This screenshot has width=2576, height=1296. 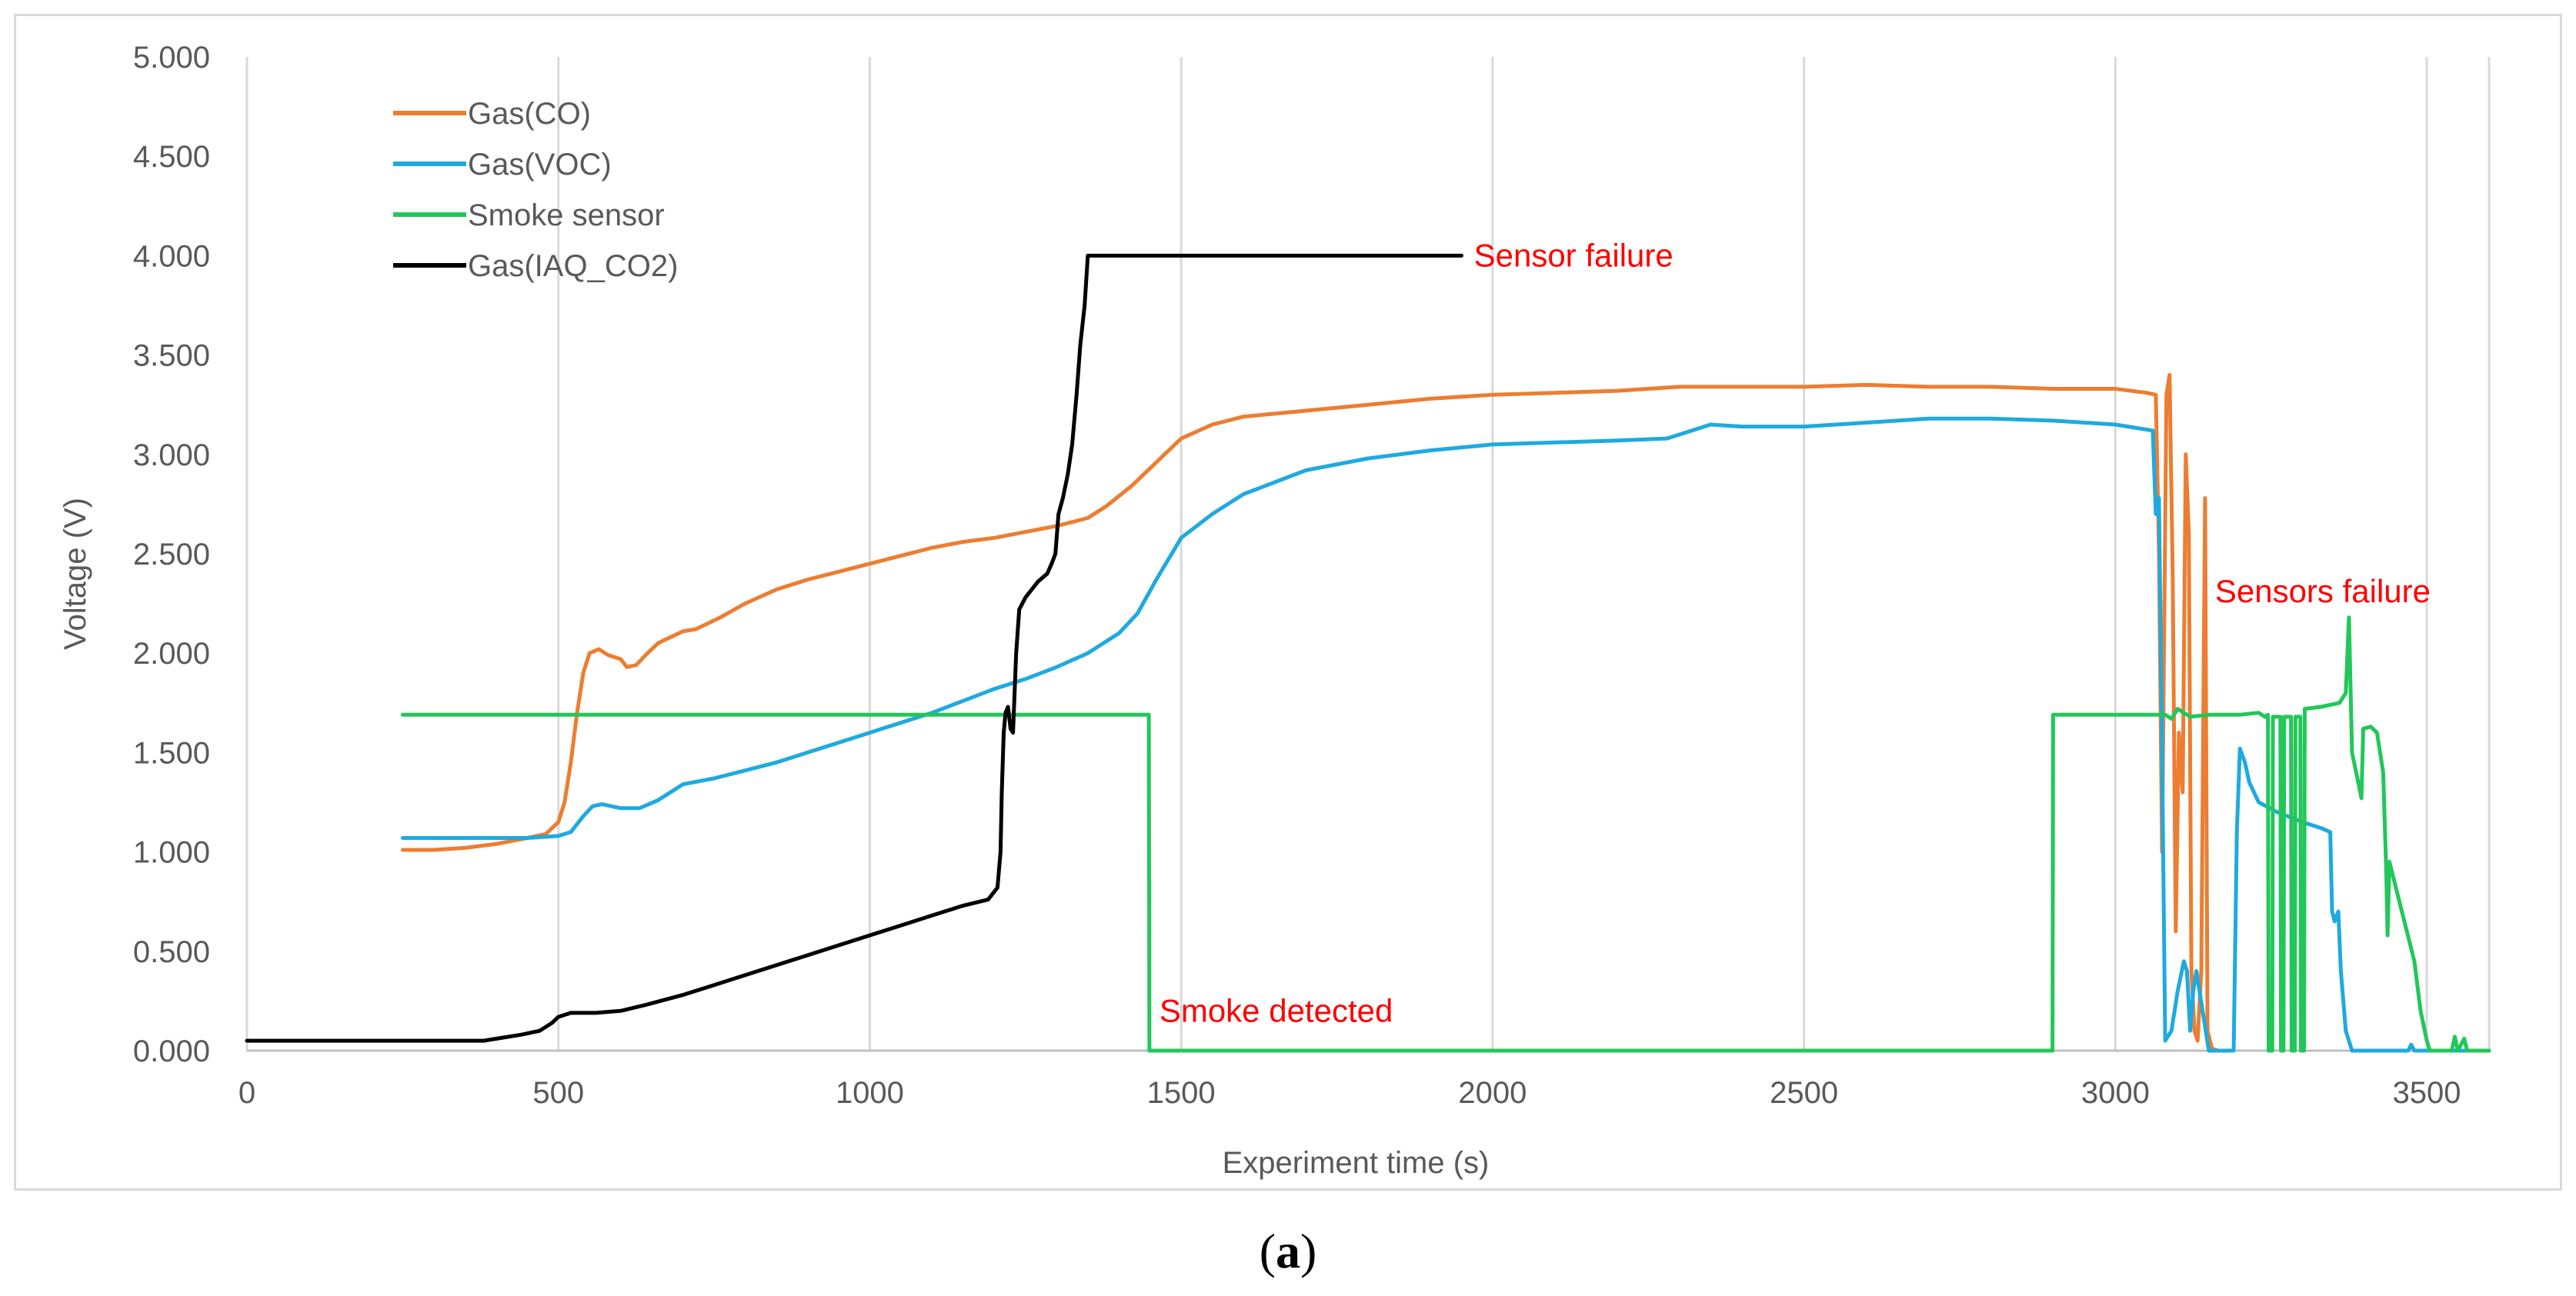 I want to click on annotation-label: Sensor failure, so click(x=1574, y=255).